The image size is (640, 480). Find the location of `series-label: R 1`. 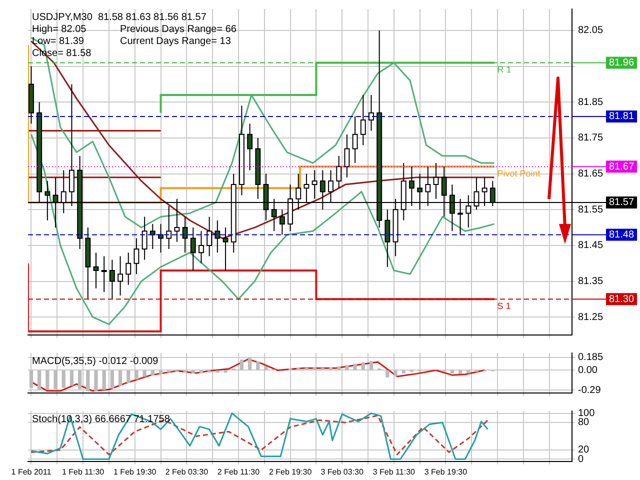

series-label: R 1 is located at coordinates (504, 69).